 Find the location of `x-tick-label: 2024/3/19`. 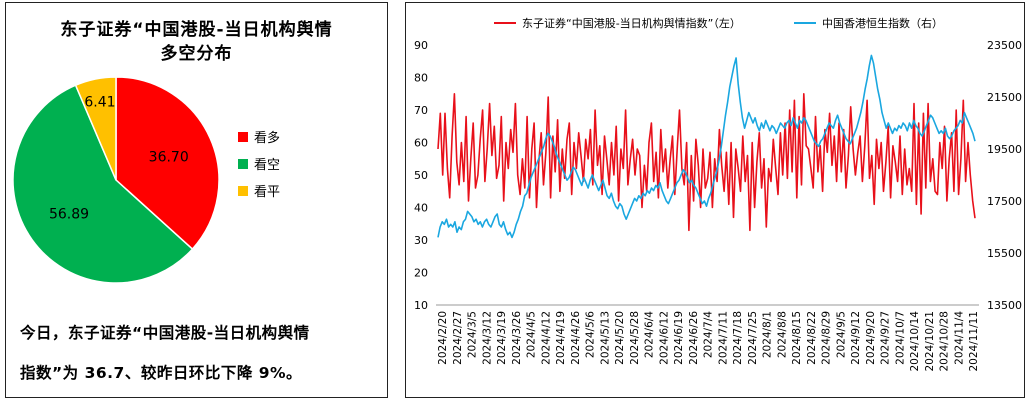

x-tick-label: 2024/3/19 is located at coordinates (502, 338).